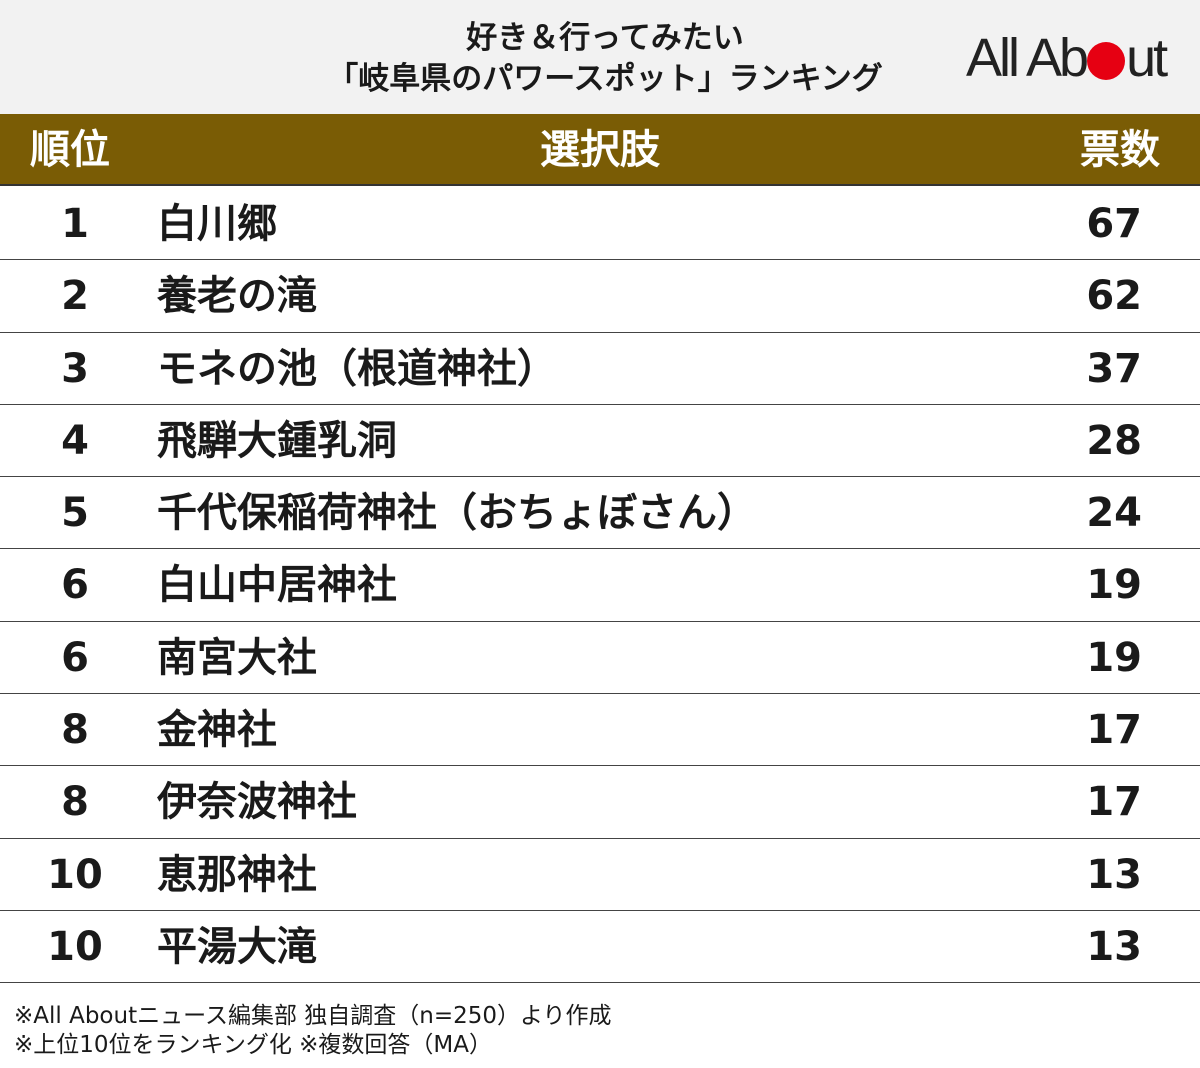 This screenshot has width=1200, height=1068. I want to click on chart-title: 好き＆行ってみたい 「岐阜県のパワースポット」ランキング, so click(605, 59).